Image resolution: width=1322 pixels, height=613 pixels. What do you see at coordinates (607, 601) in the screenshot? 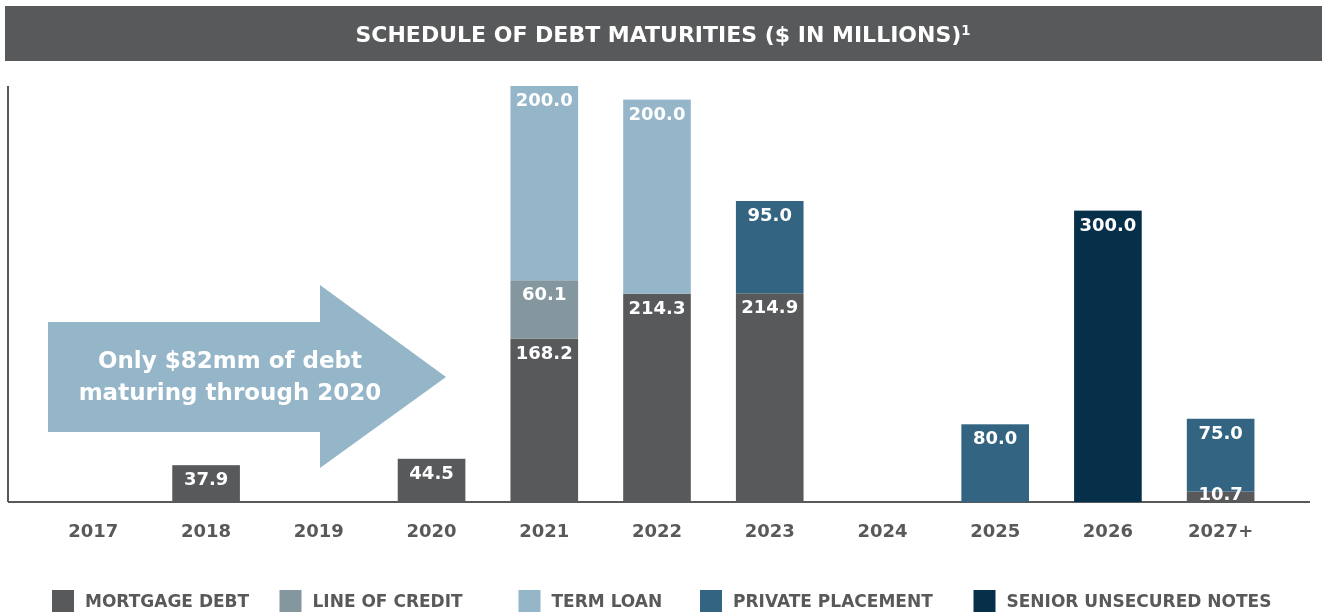
I see `legend-label: TERM LOAN` at bounding box center [607, 601].